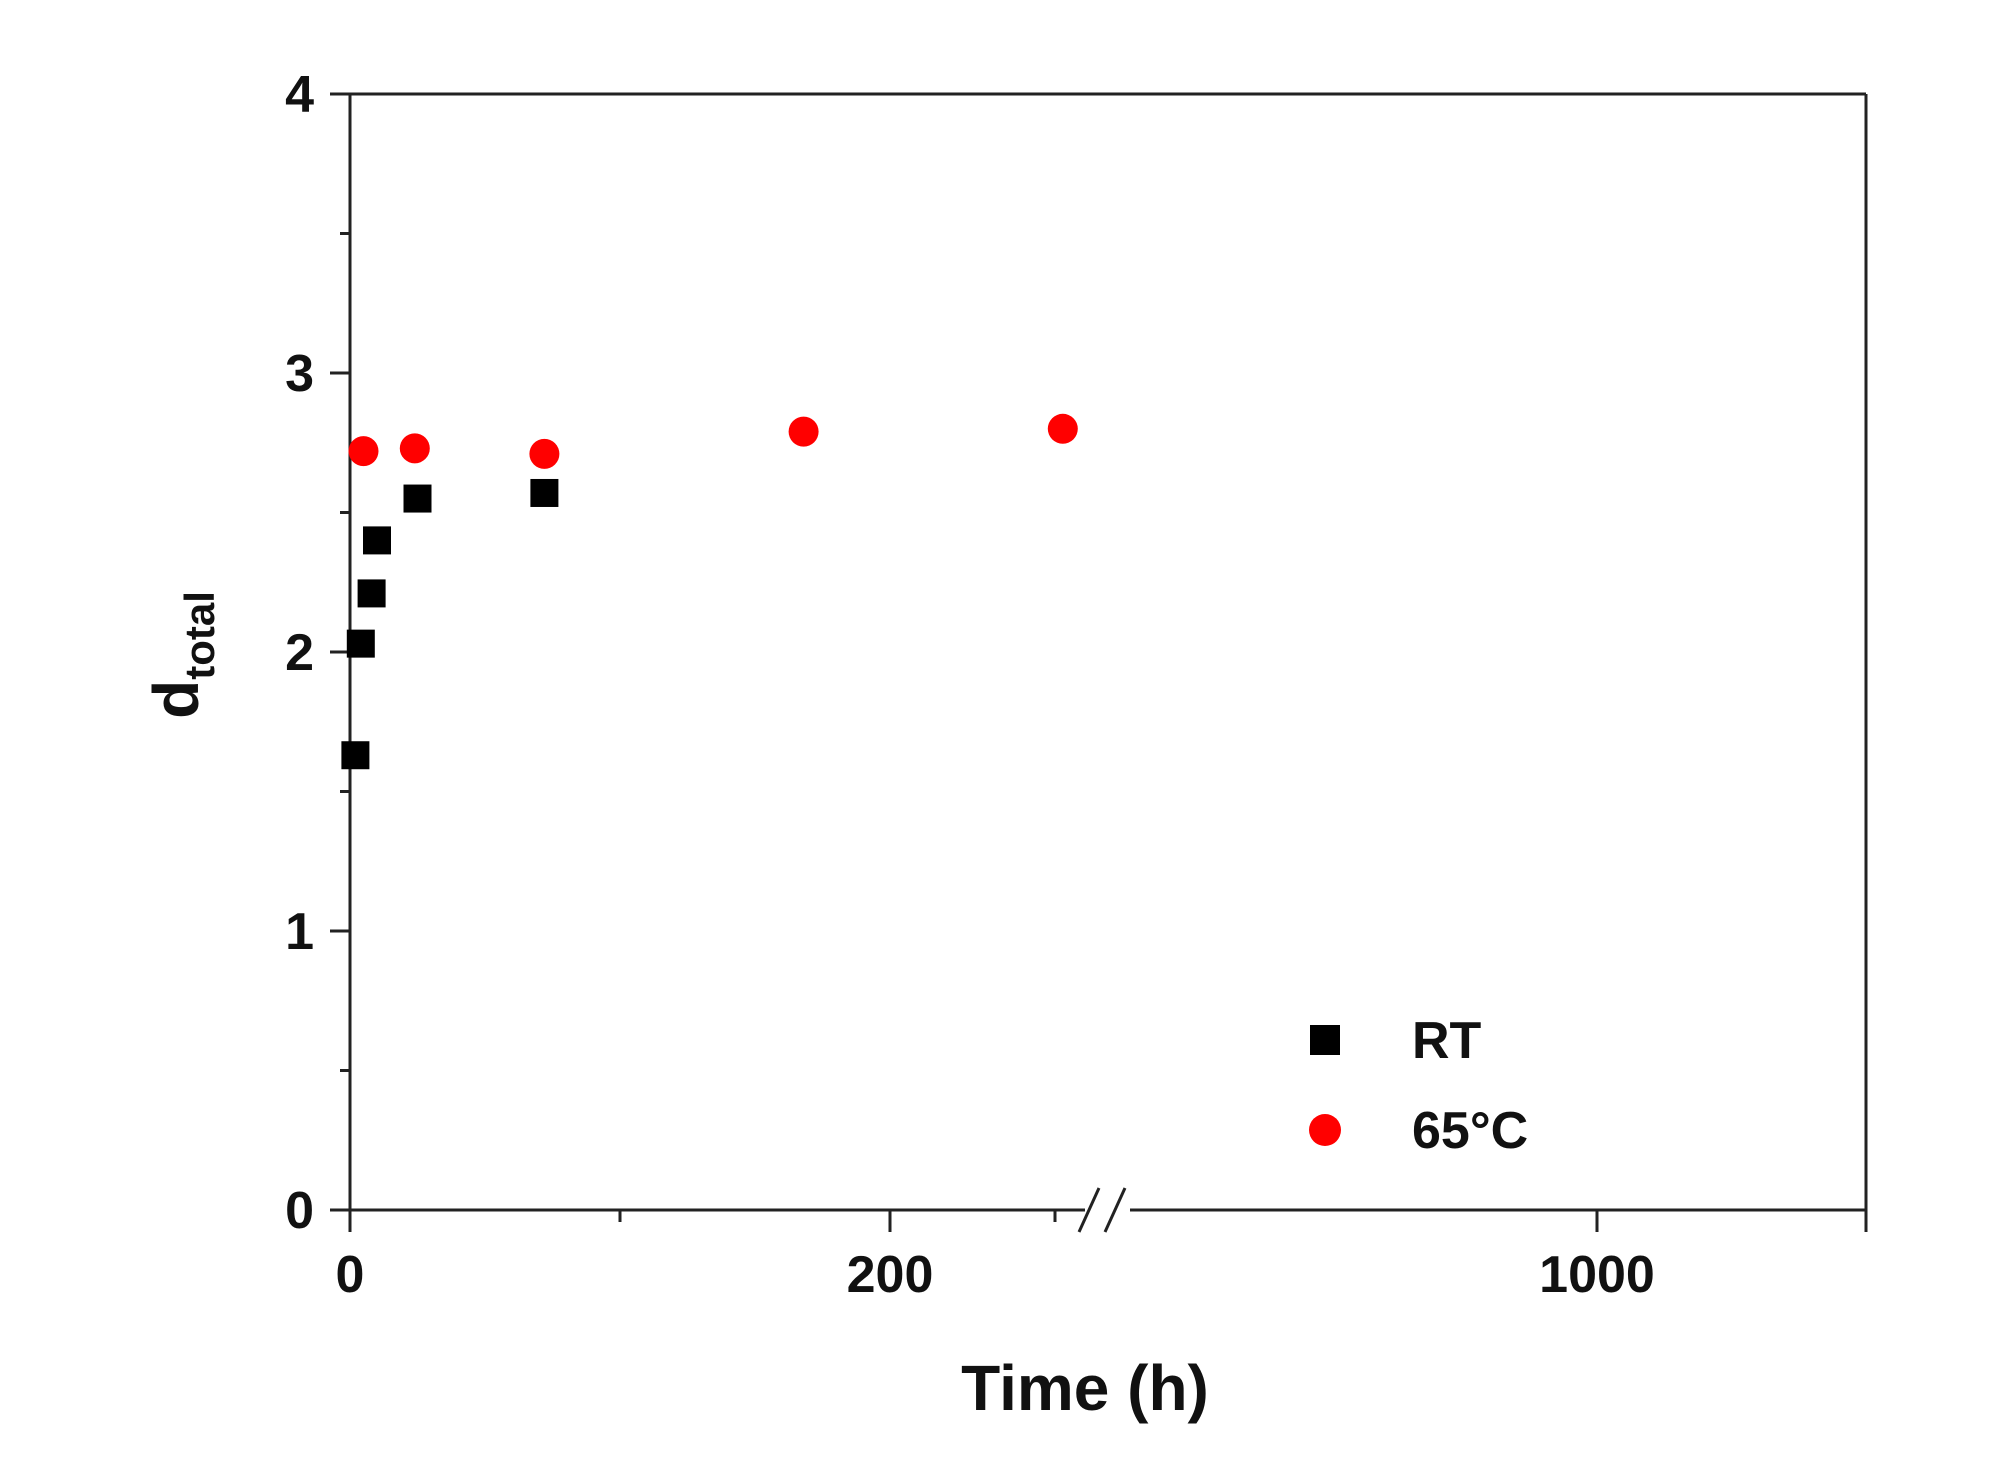  What do you see at coordinates (1325, 1040) in the screenshot?
I see `legend-marker-rt` at bounding box center [1325, 1040].